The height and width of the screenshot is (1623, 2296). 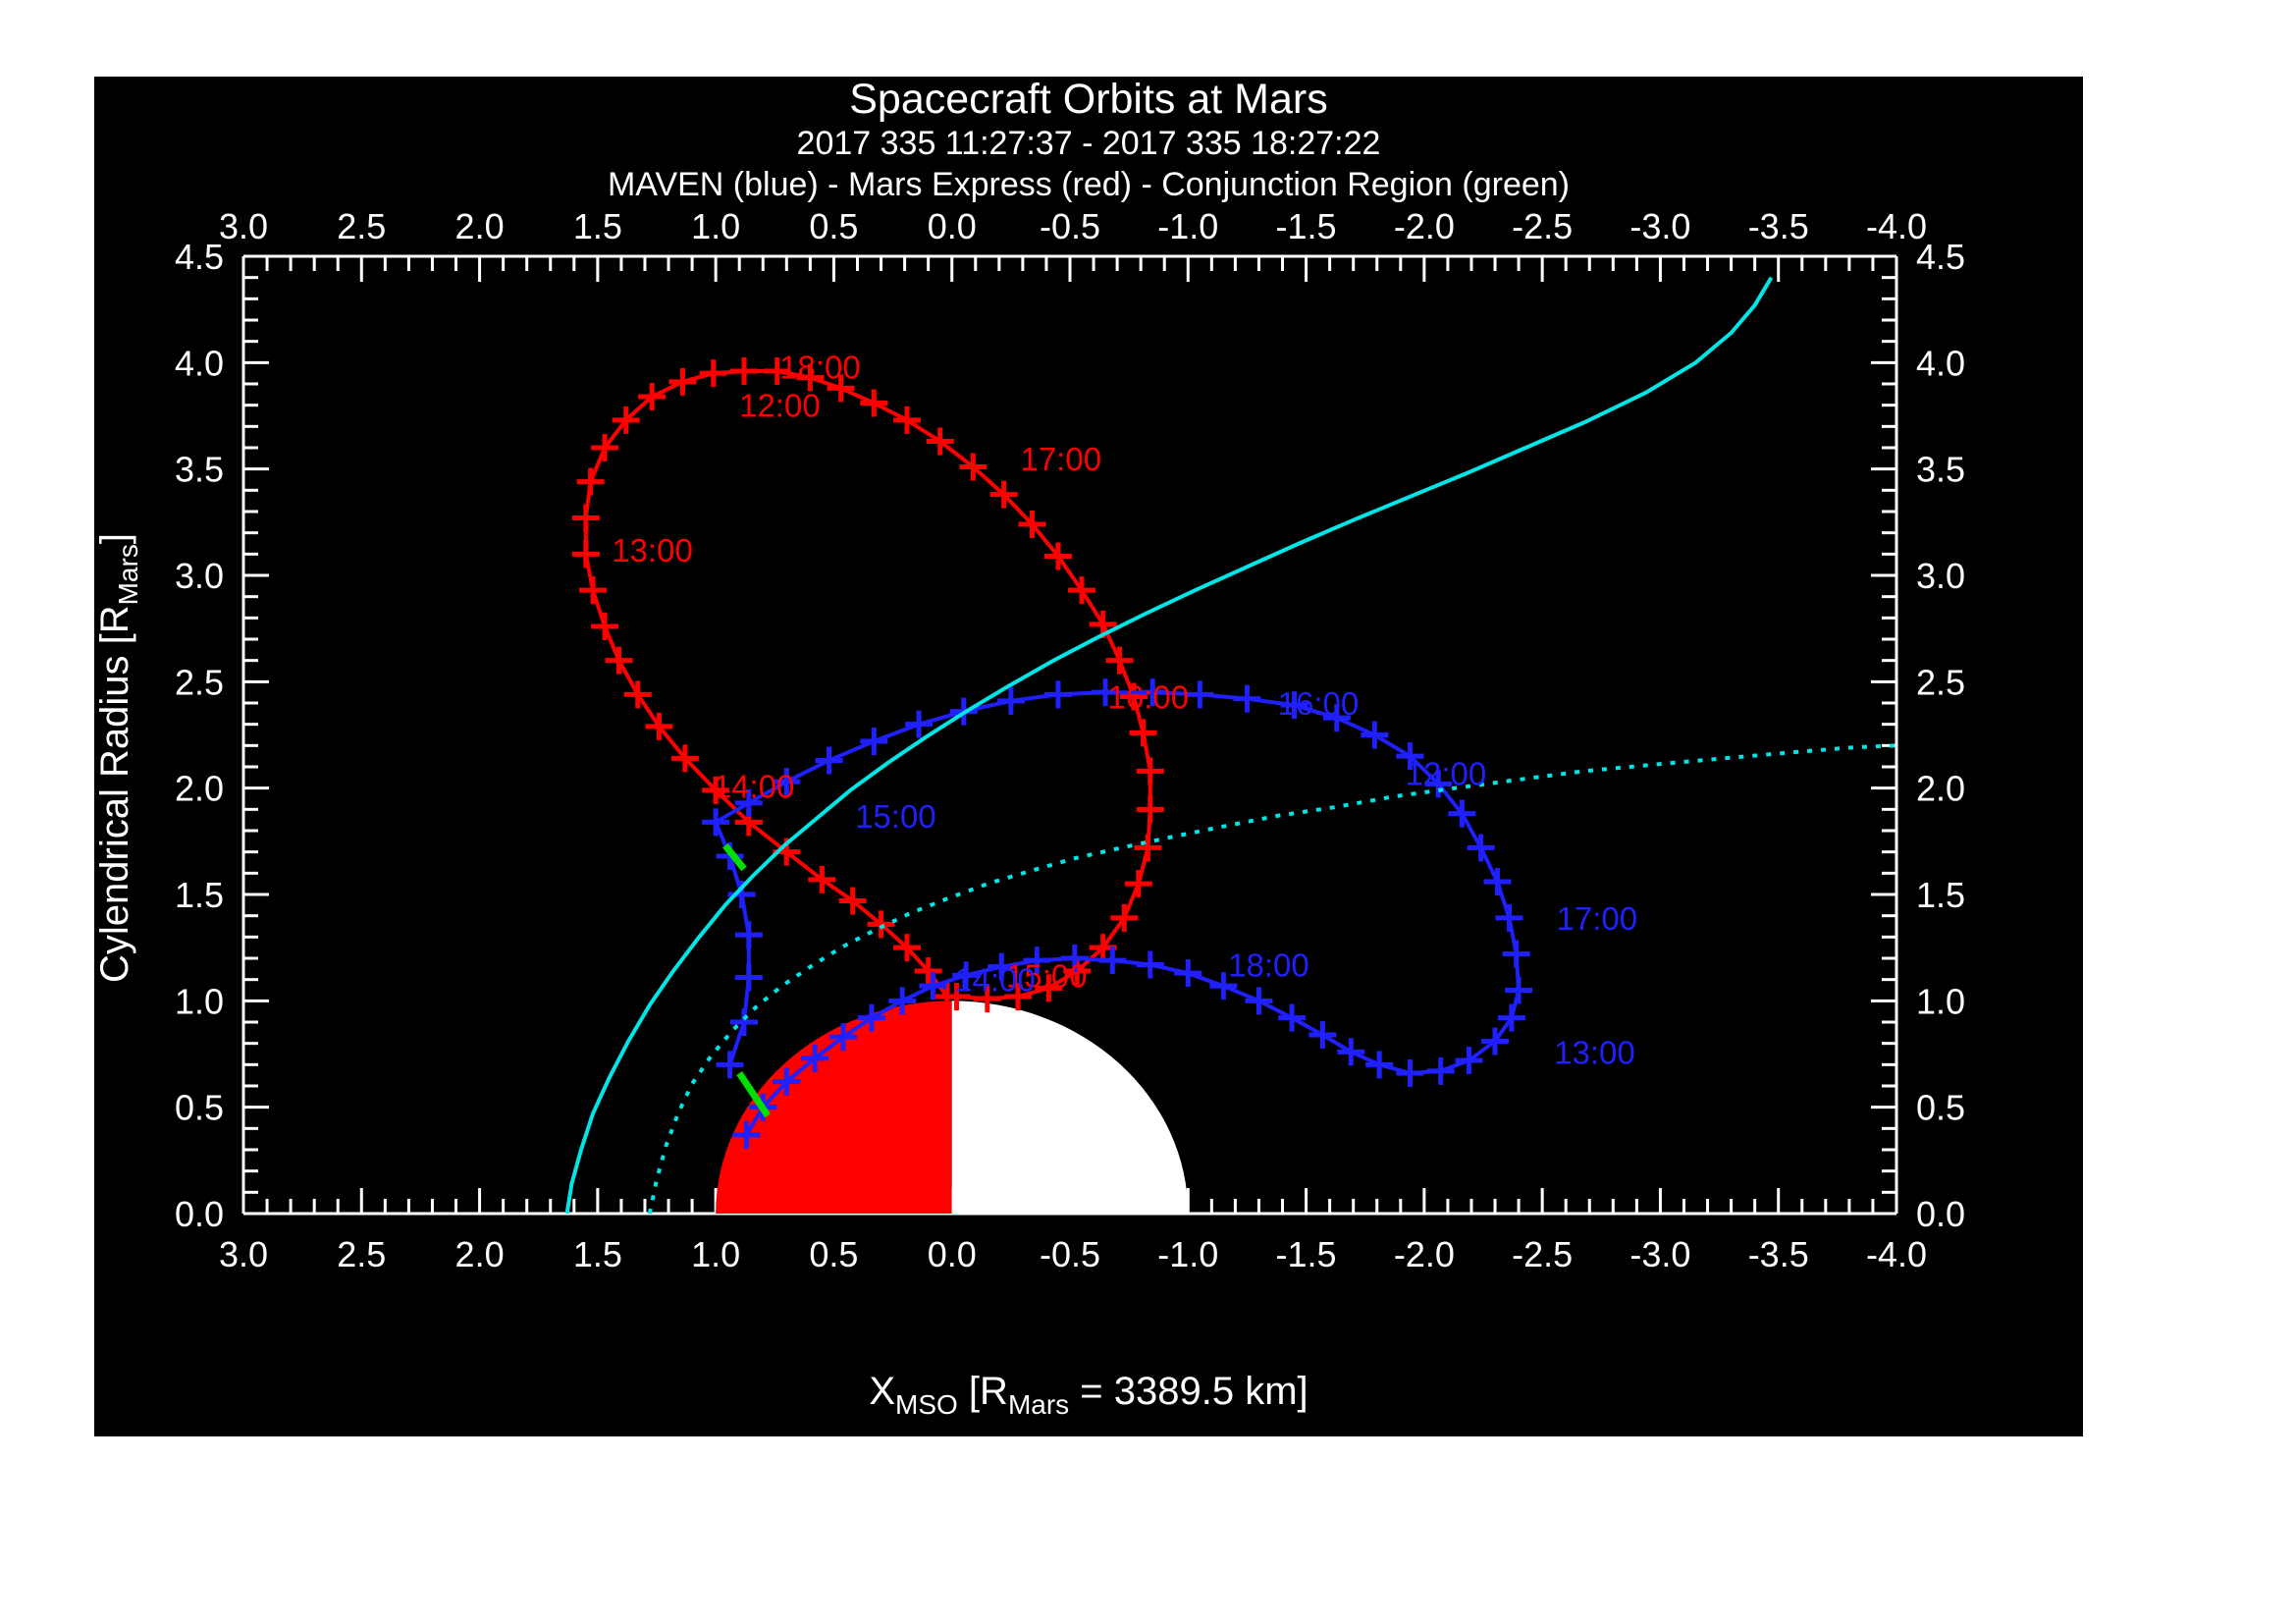 I want to click on x-tick-label-top: 0.0, so click(x=952, y=226).